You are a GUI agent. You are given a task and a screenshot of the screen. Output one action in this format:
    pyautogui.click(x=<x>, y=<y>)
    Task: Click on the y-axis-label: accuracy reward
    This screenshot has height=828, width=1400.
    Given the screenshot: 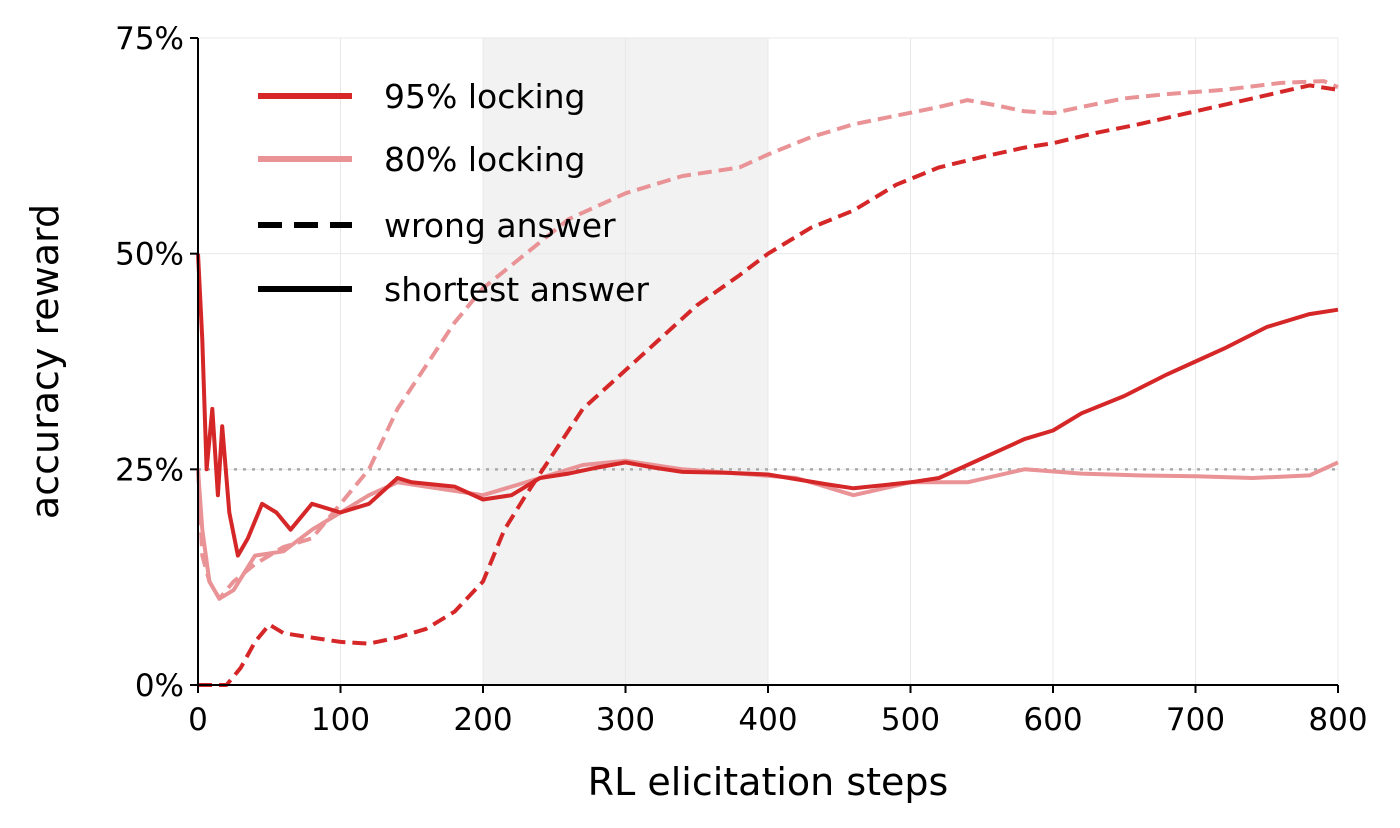 What is the action you would take?
    pyautogui.click(x=45, y=361)
    